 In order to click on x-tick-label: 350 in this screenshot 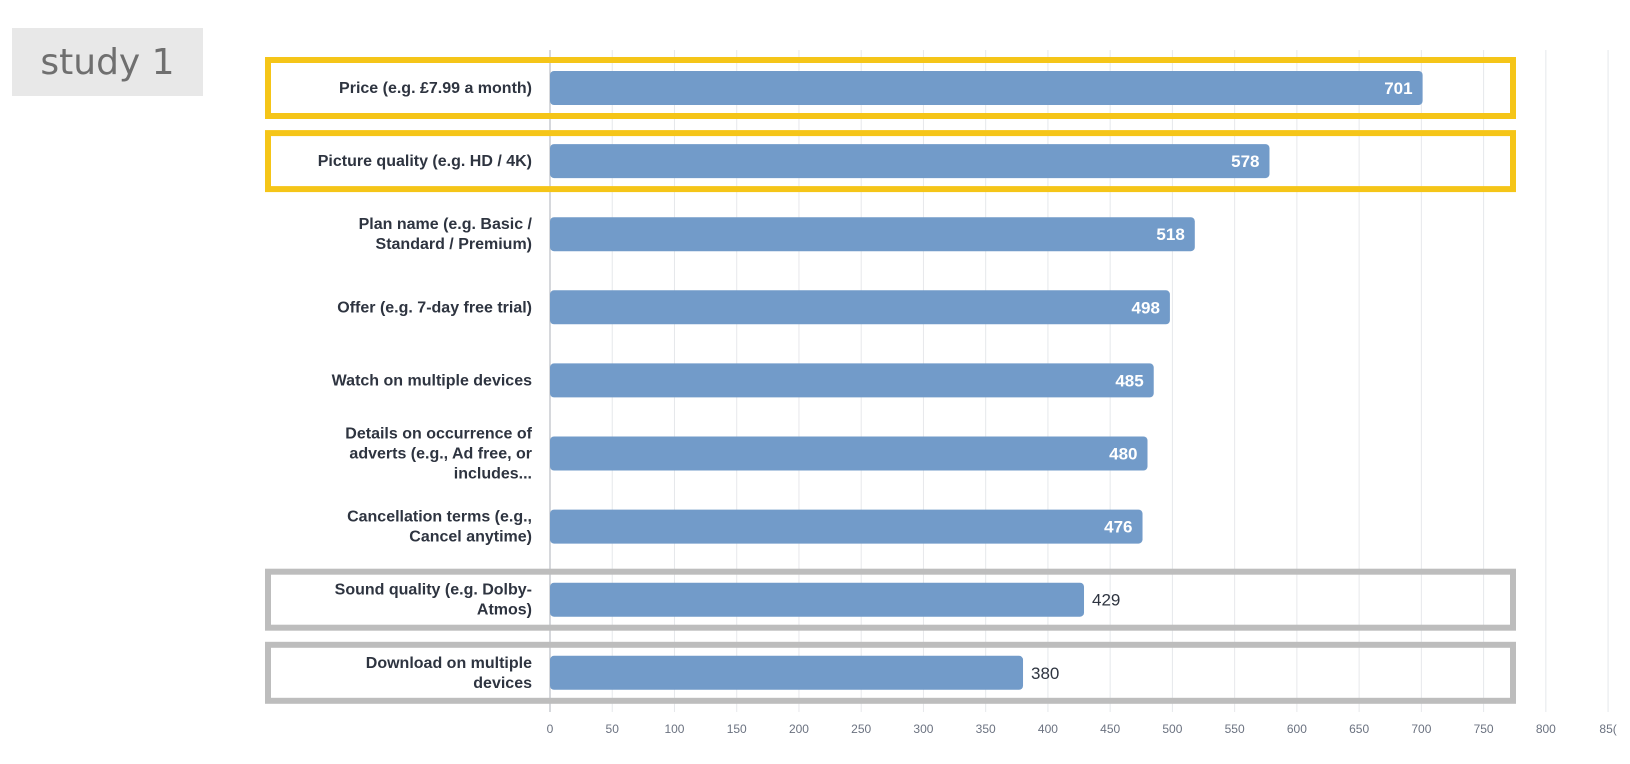, I will do `click(986, 729)`.